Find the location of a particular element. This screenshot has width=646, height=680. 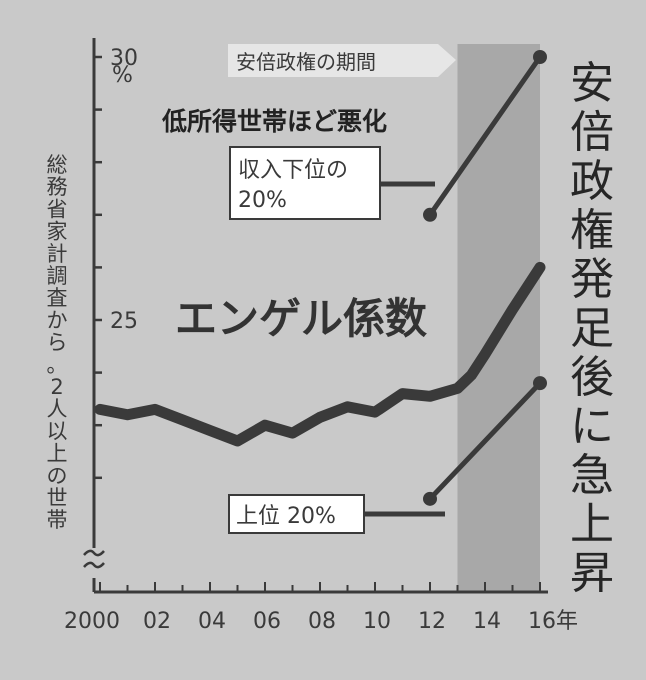

period-label-bg is located at coordinates (342, 60).